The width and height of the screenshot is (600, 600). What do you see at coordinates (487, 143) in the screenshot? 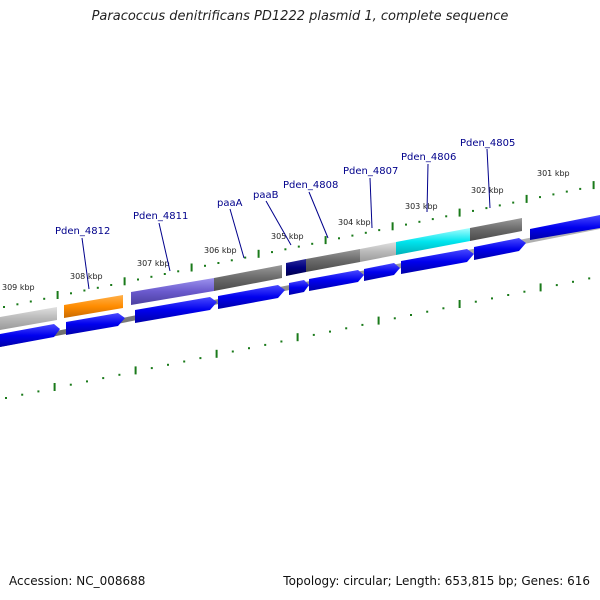
I see `gene-label-pden-4805: Pden_4805` at bounding box center [487, 143].